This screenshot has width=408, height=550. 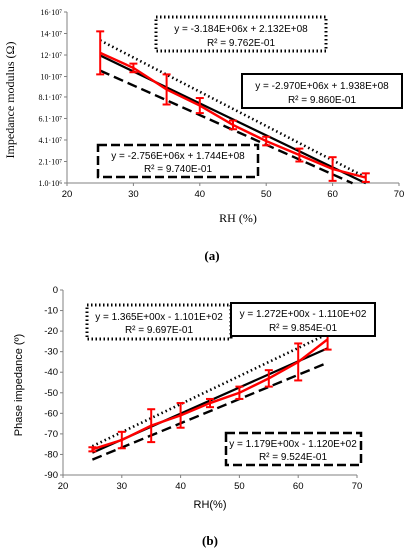 What do you see at coordinates (211, 255) in the screenshot?
I see `chart-a-panel-label: (a)` at bounding box center [211, 255].